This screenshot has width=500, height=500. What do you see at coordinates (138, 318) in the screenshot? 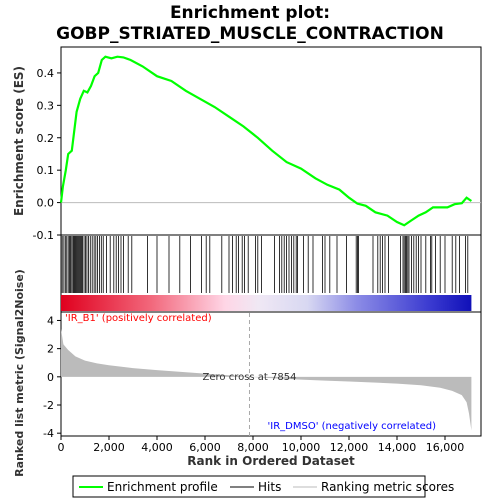
I see `positive-correlation-label: 'IR_B1' (positively correlated)` at bounding box center [138, 318].